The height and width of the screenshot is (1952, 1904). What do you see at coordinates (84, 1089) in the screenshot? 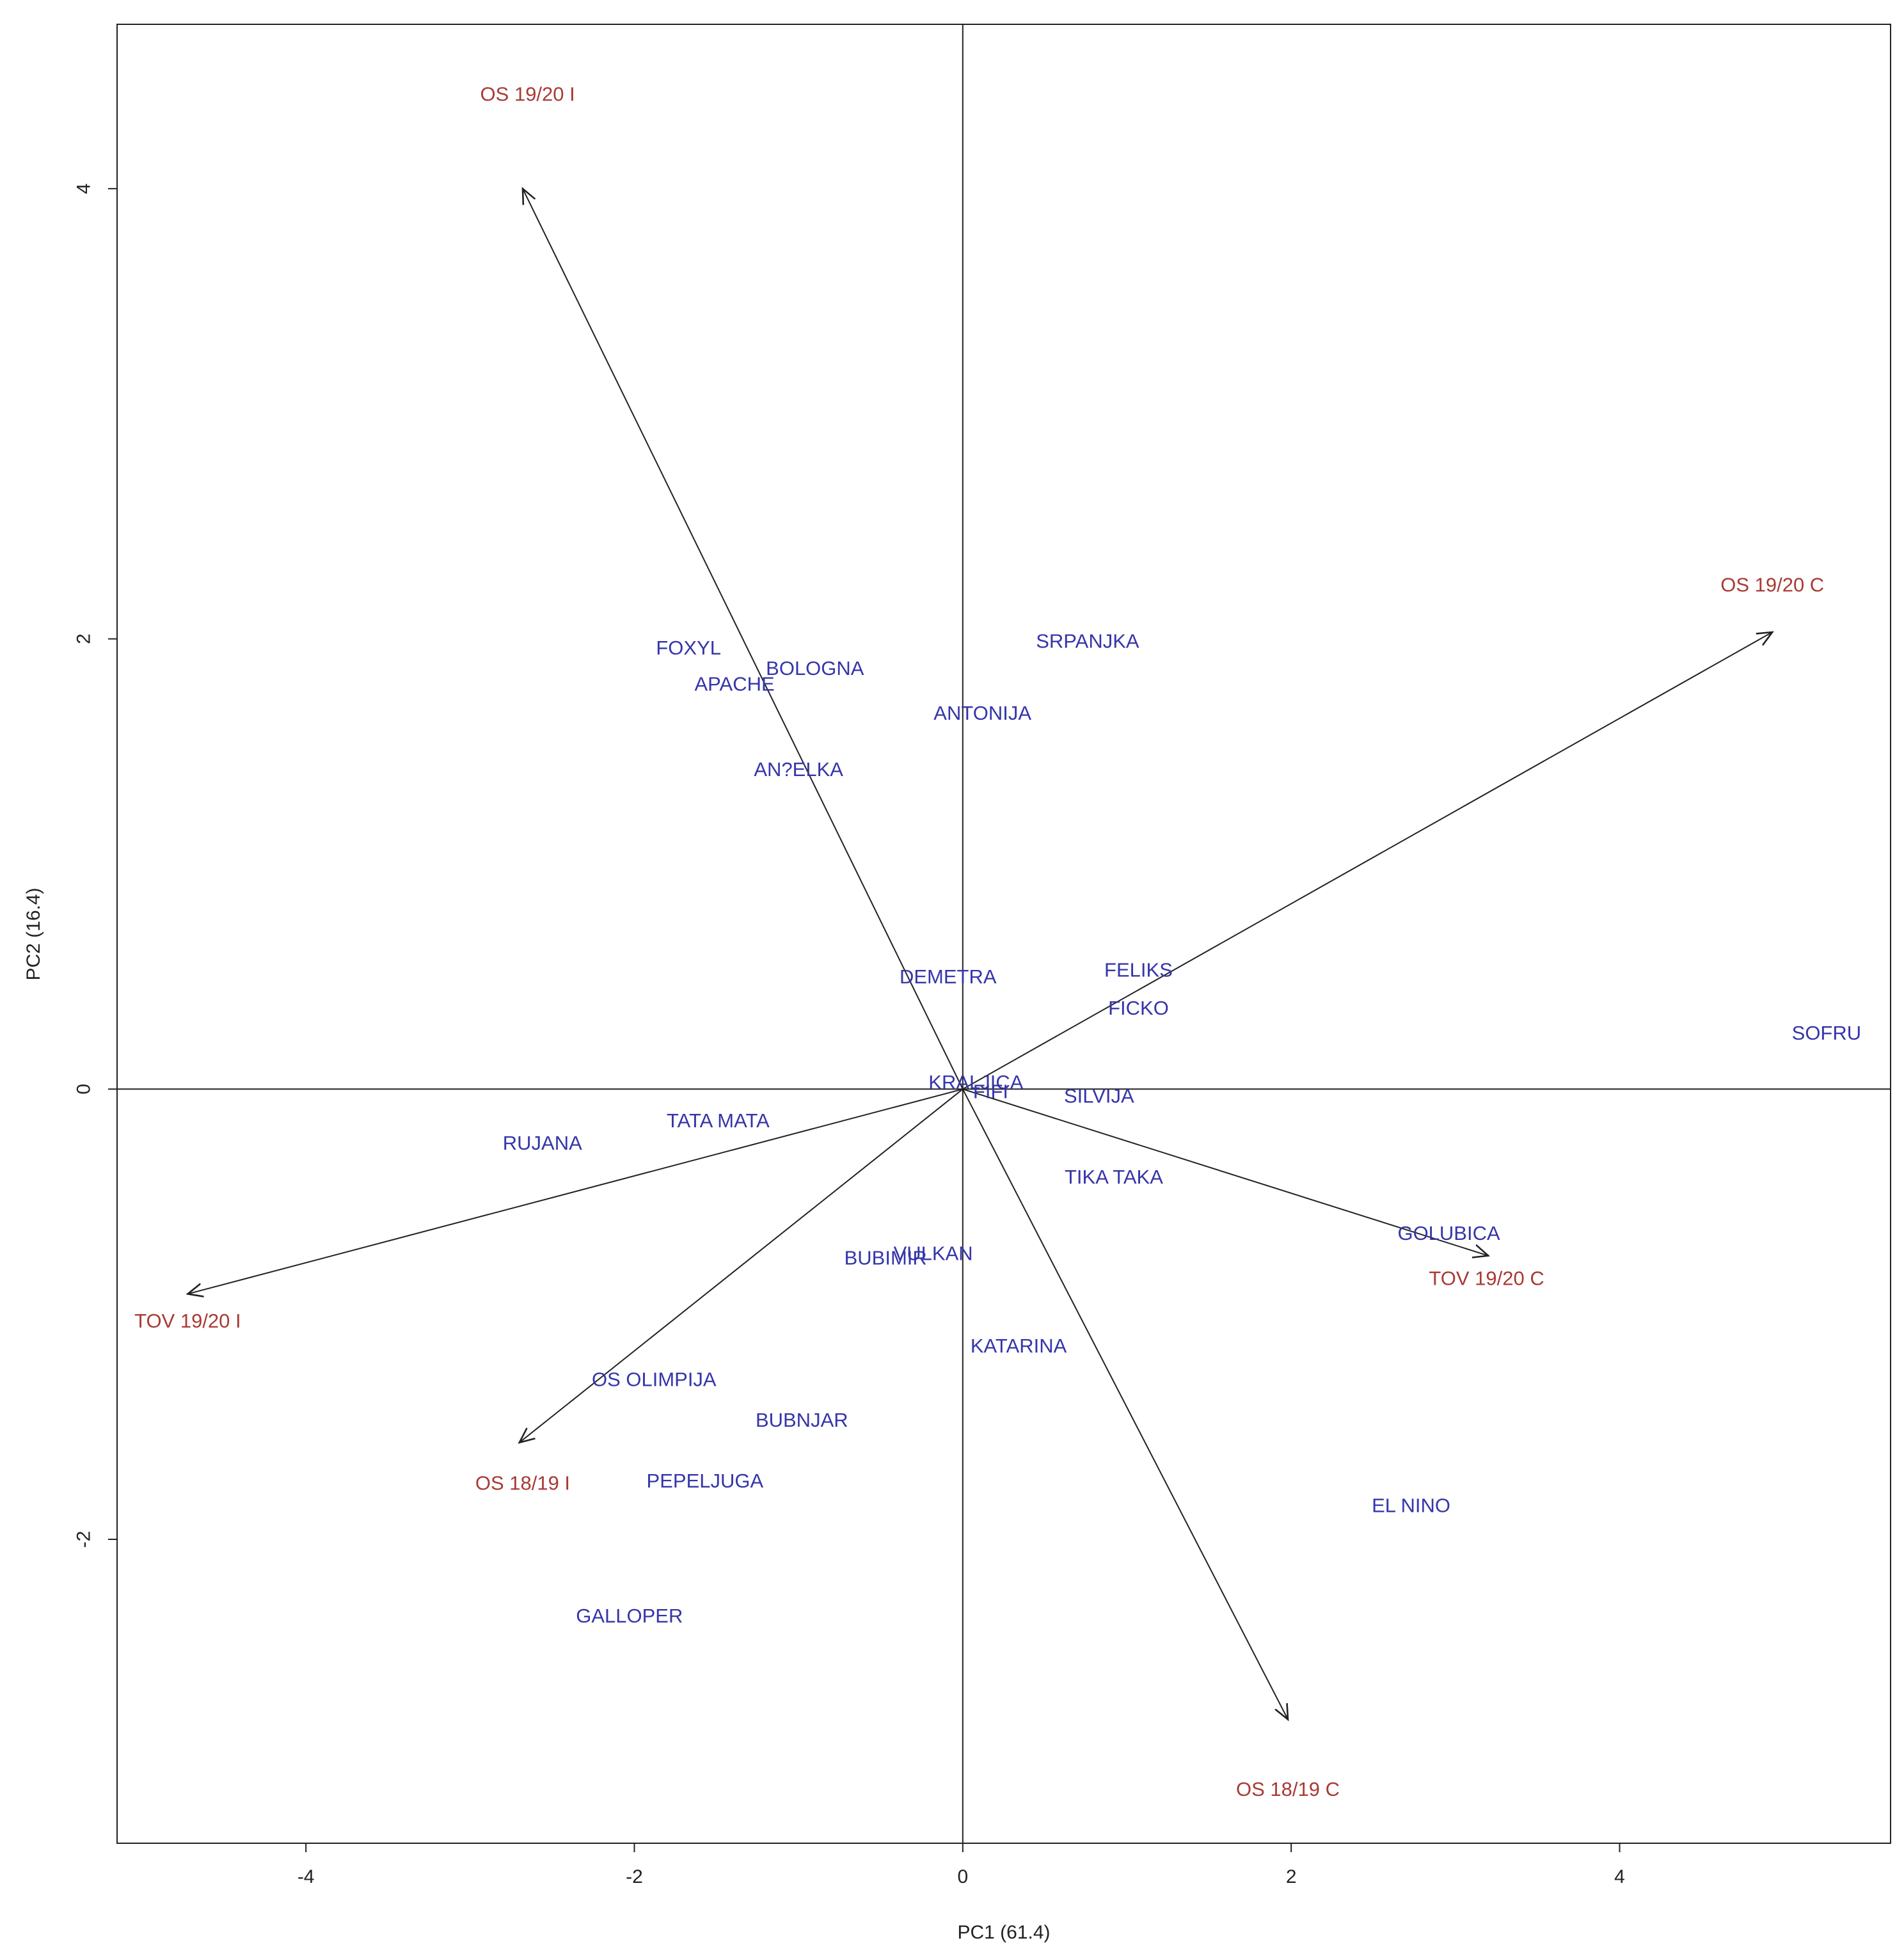
I see `y-tick-label: 0` at bounding box center [84, 1089].